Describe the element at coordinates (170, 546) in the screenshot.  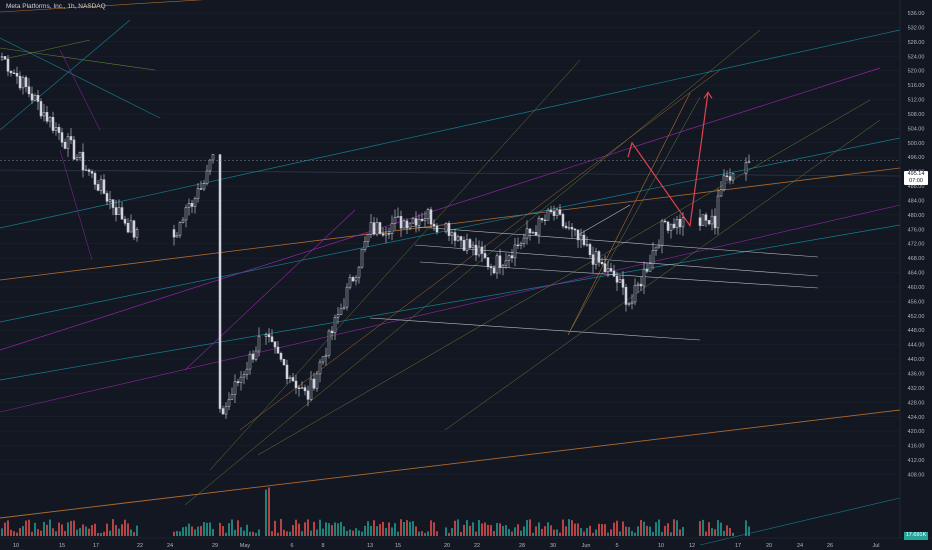
I see `x-tick-label: 24` at that location.